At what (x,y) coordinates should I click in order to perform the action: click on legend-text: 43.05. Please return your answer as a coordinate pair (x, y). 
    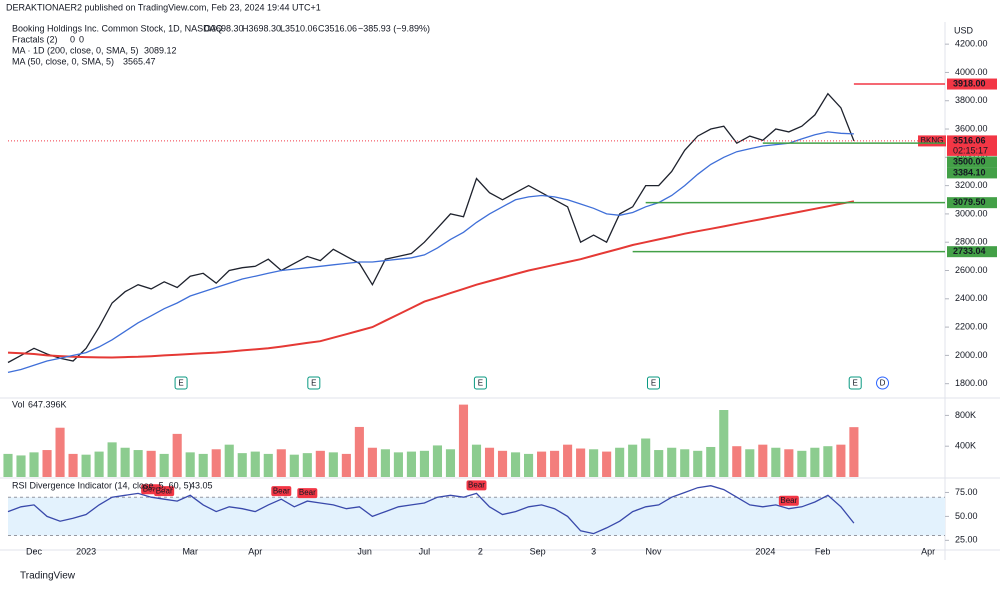
    Looking at the image, I should click on (201, 485).